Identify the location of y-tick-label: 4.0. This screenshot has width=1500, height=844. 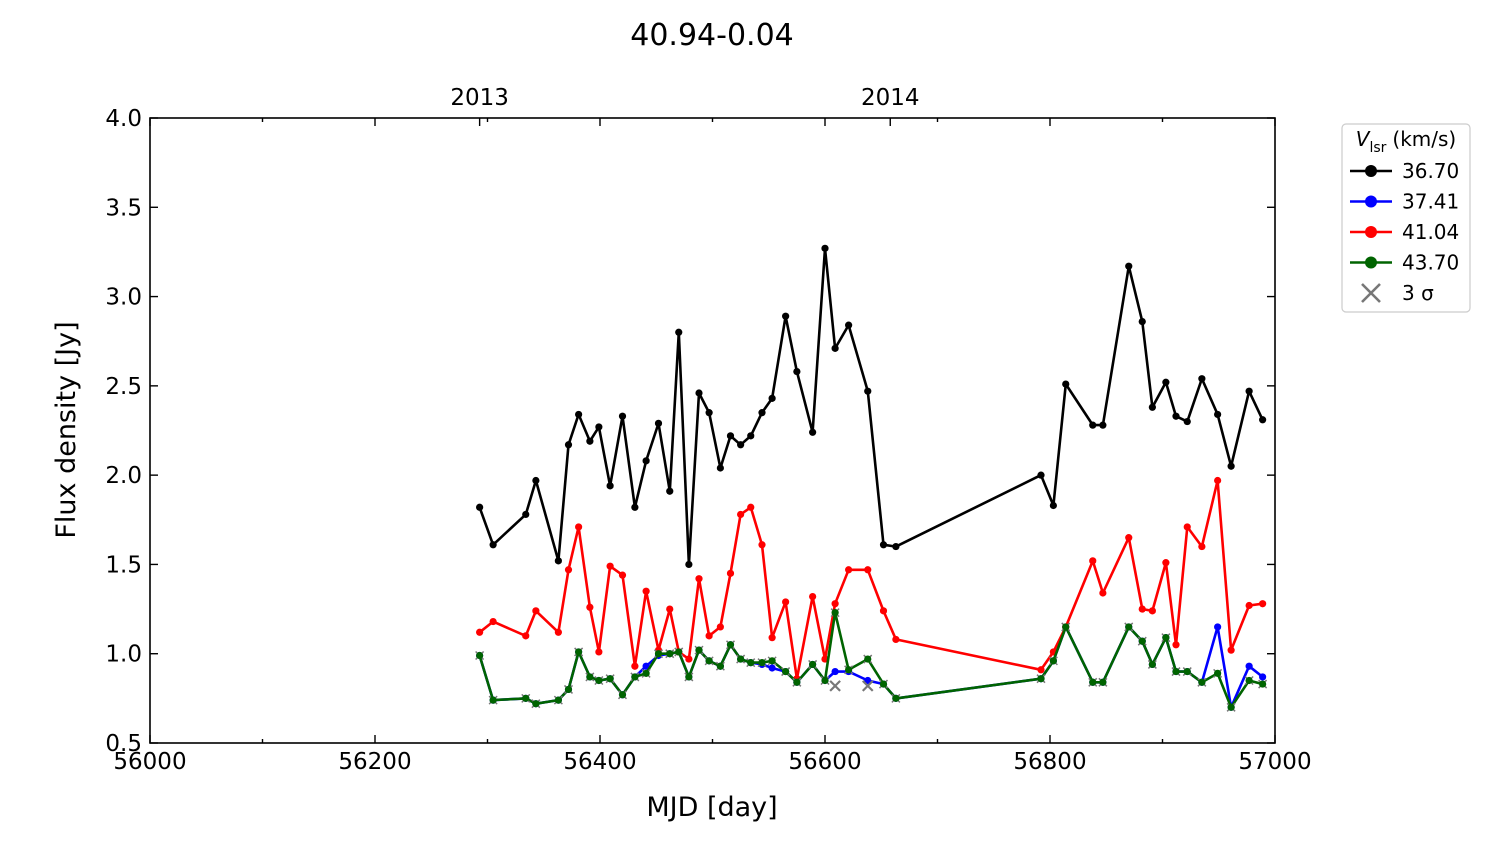
(123, 119).